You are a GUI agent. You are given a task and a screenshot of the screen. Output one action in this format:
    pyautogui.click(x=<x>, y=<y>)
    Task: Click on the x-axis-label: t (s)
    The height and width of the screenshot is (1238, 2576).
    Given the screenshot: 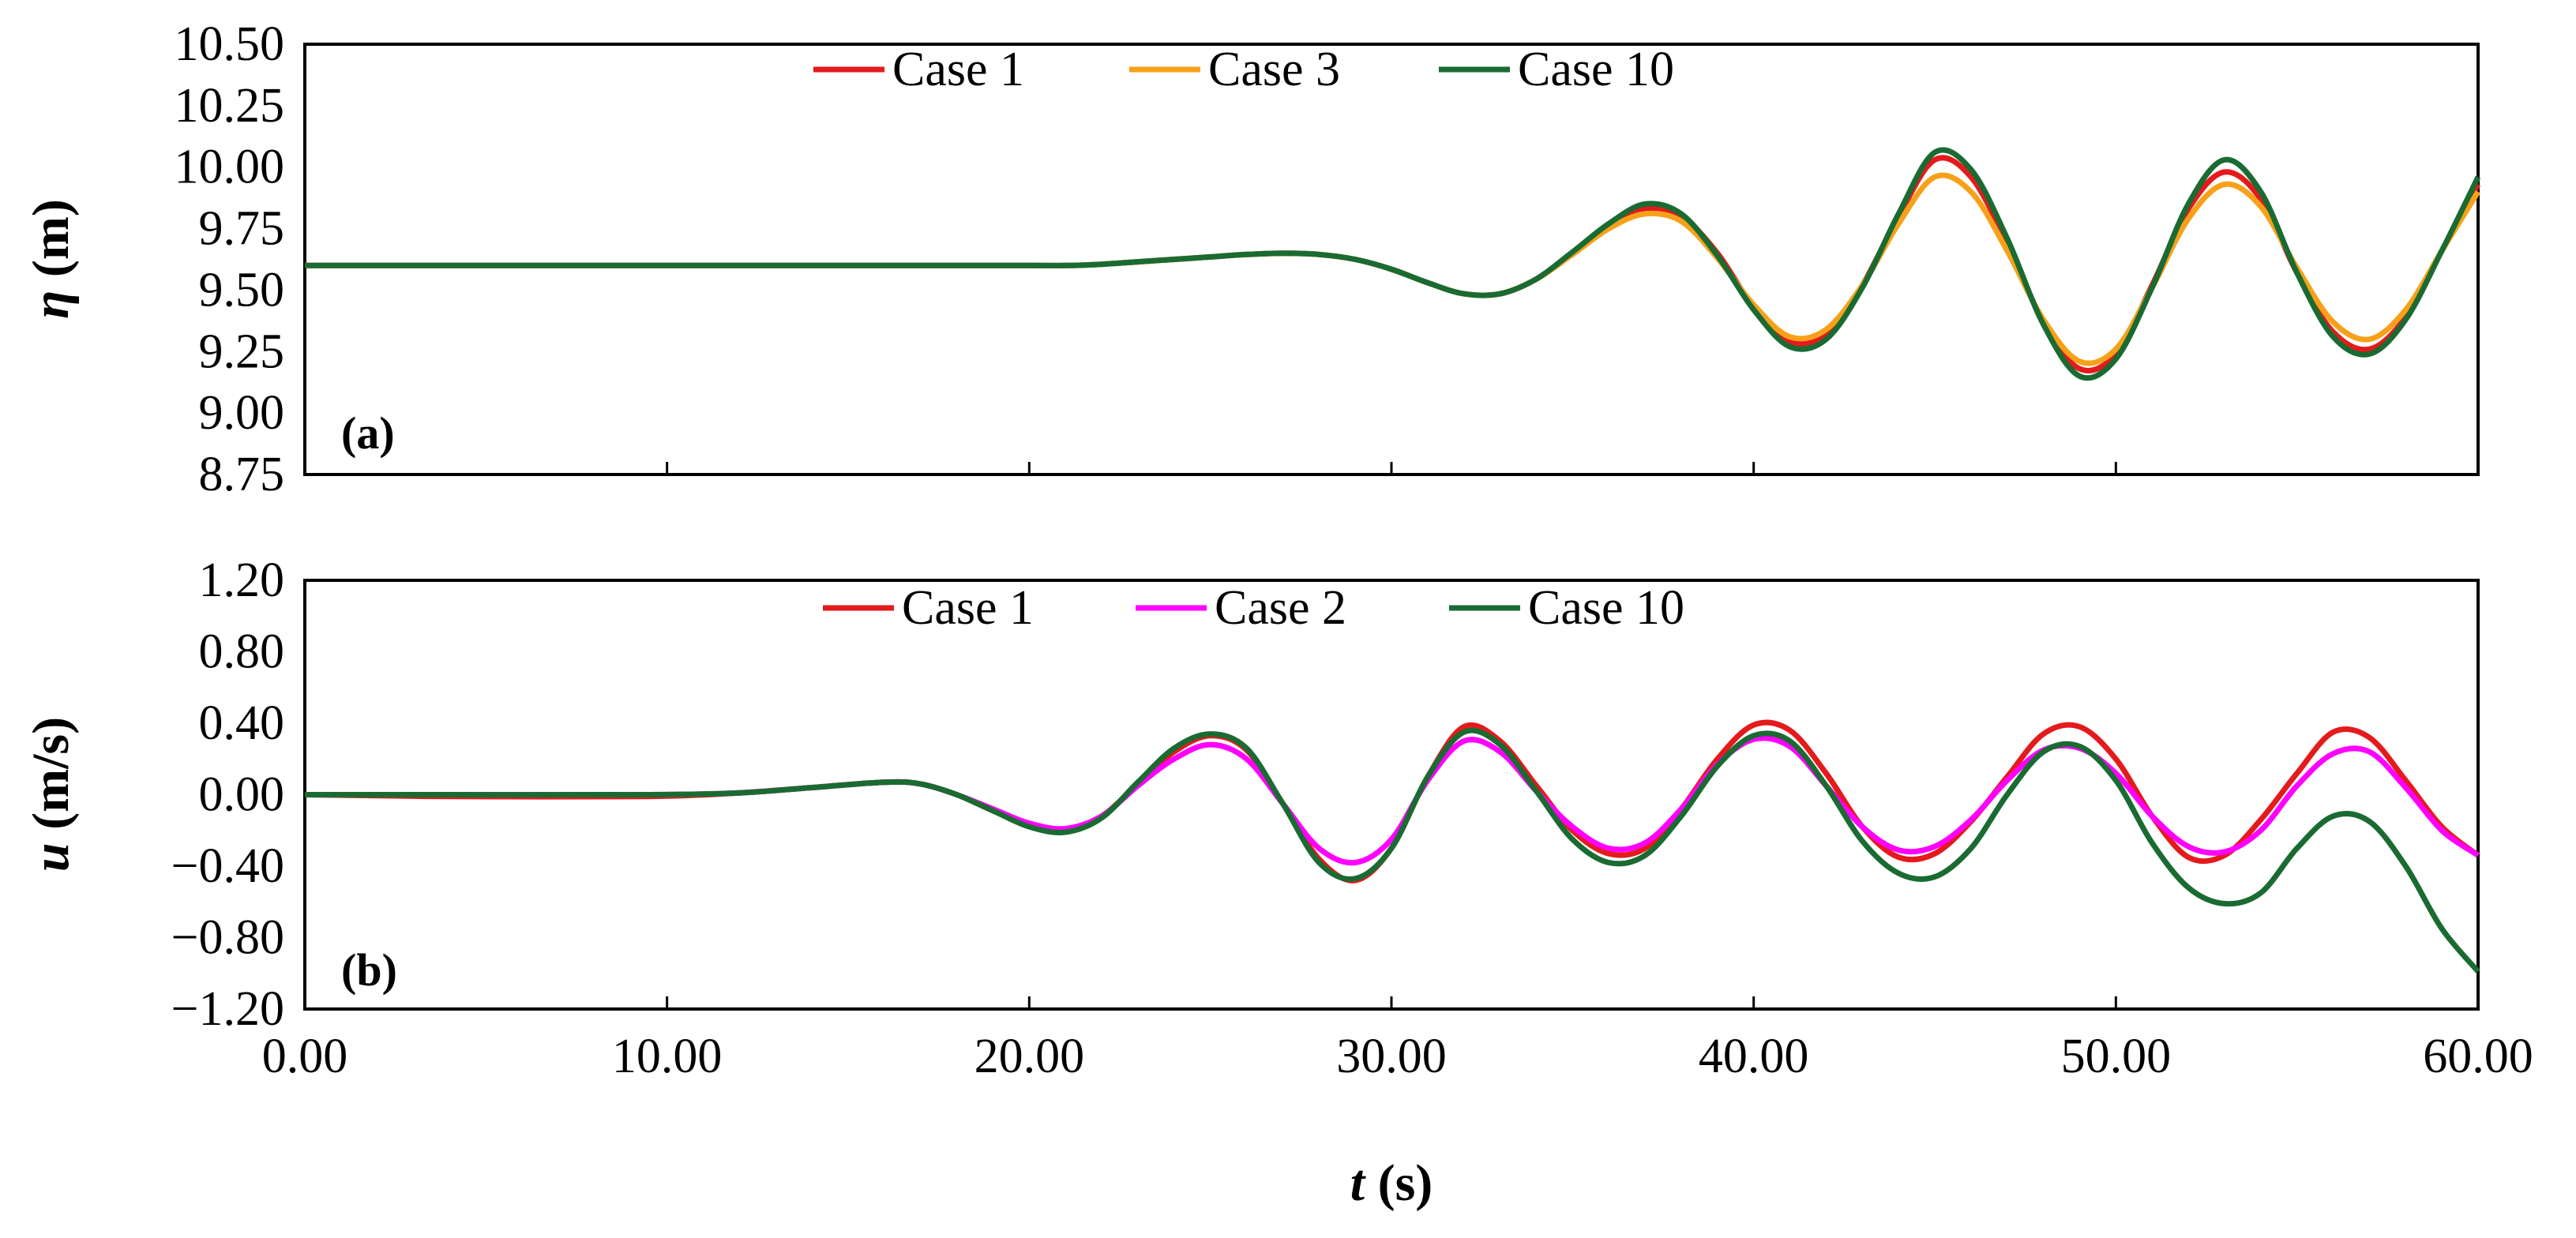 What is the action you would take?
    pyautogui.click(x=1391, y=1183)
    